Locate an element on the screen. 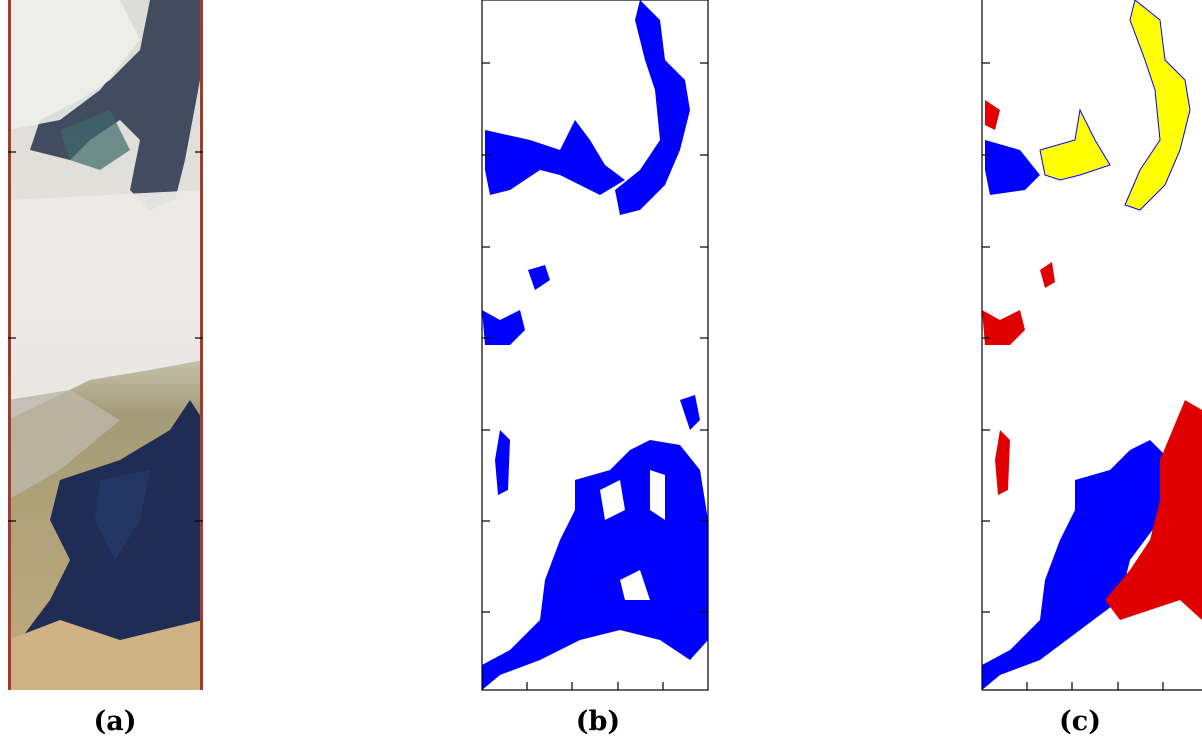  ticks-a is located at coordinates (105, 336).